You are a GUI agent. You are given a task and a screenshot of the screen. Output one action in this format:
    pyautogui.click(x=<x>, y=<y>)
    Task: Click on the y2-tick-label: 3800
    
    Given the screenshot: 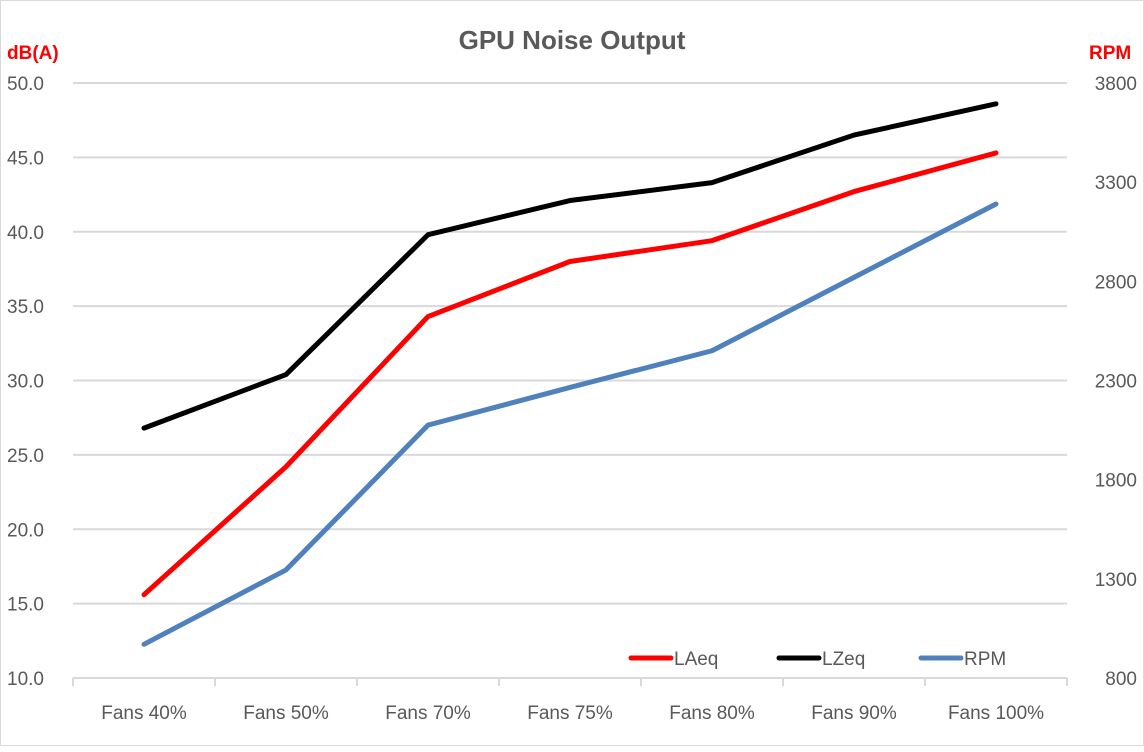 What is the action you would take?
    pyautogui.click(x=1116, y=84)
    